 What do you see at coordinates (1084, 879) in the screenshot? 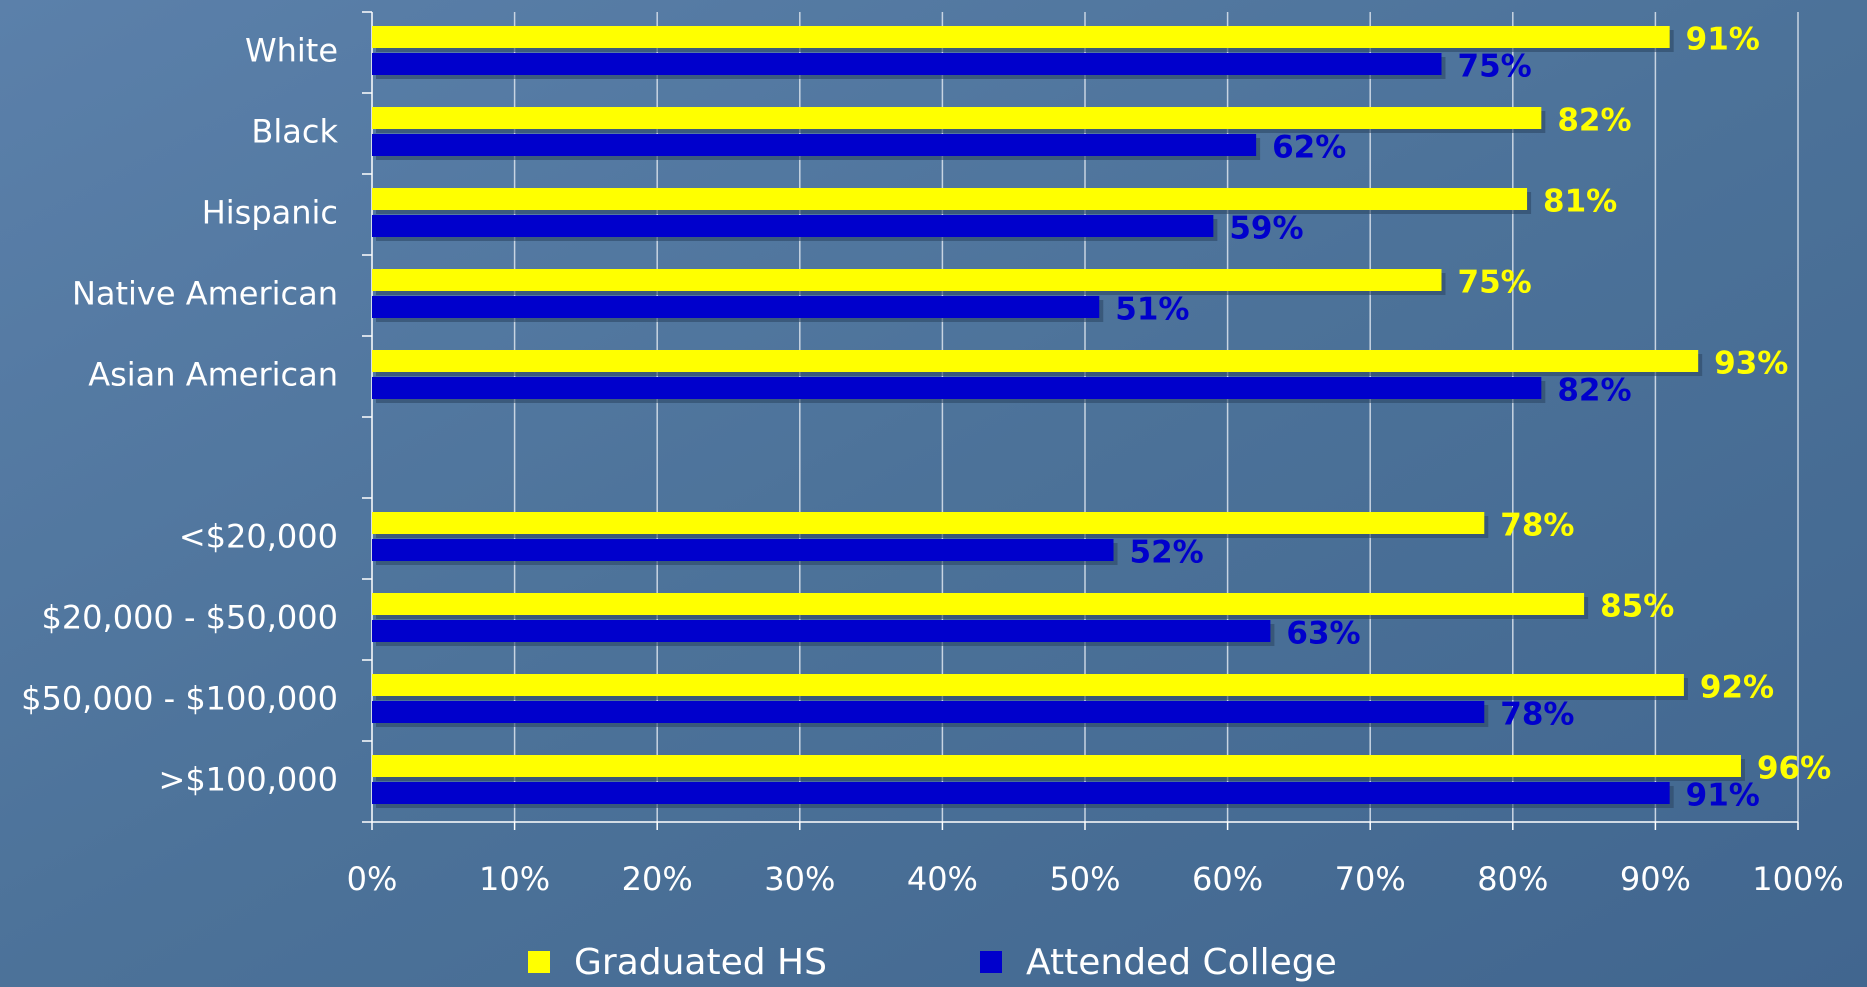
I see `x-tick-label: 50%` at bounding box center [1084, 879].